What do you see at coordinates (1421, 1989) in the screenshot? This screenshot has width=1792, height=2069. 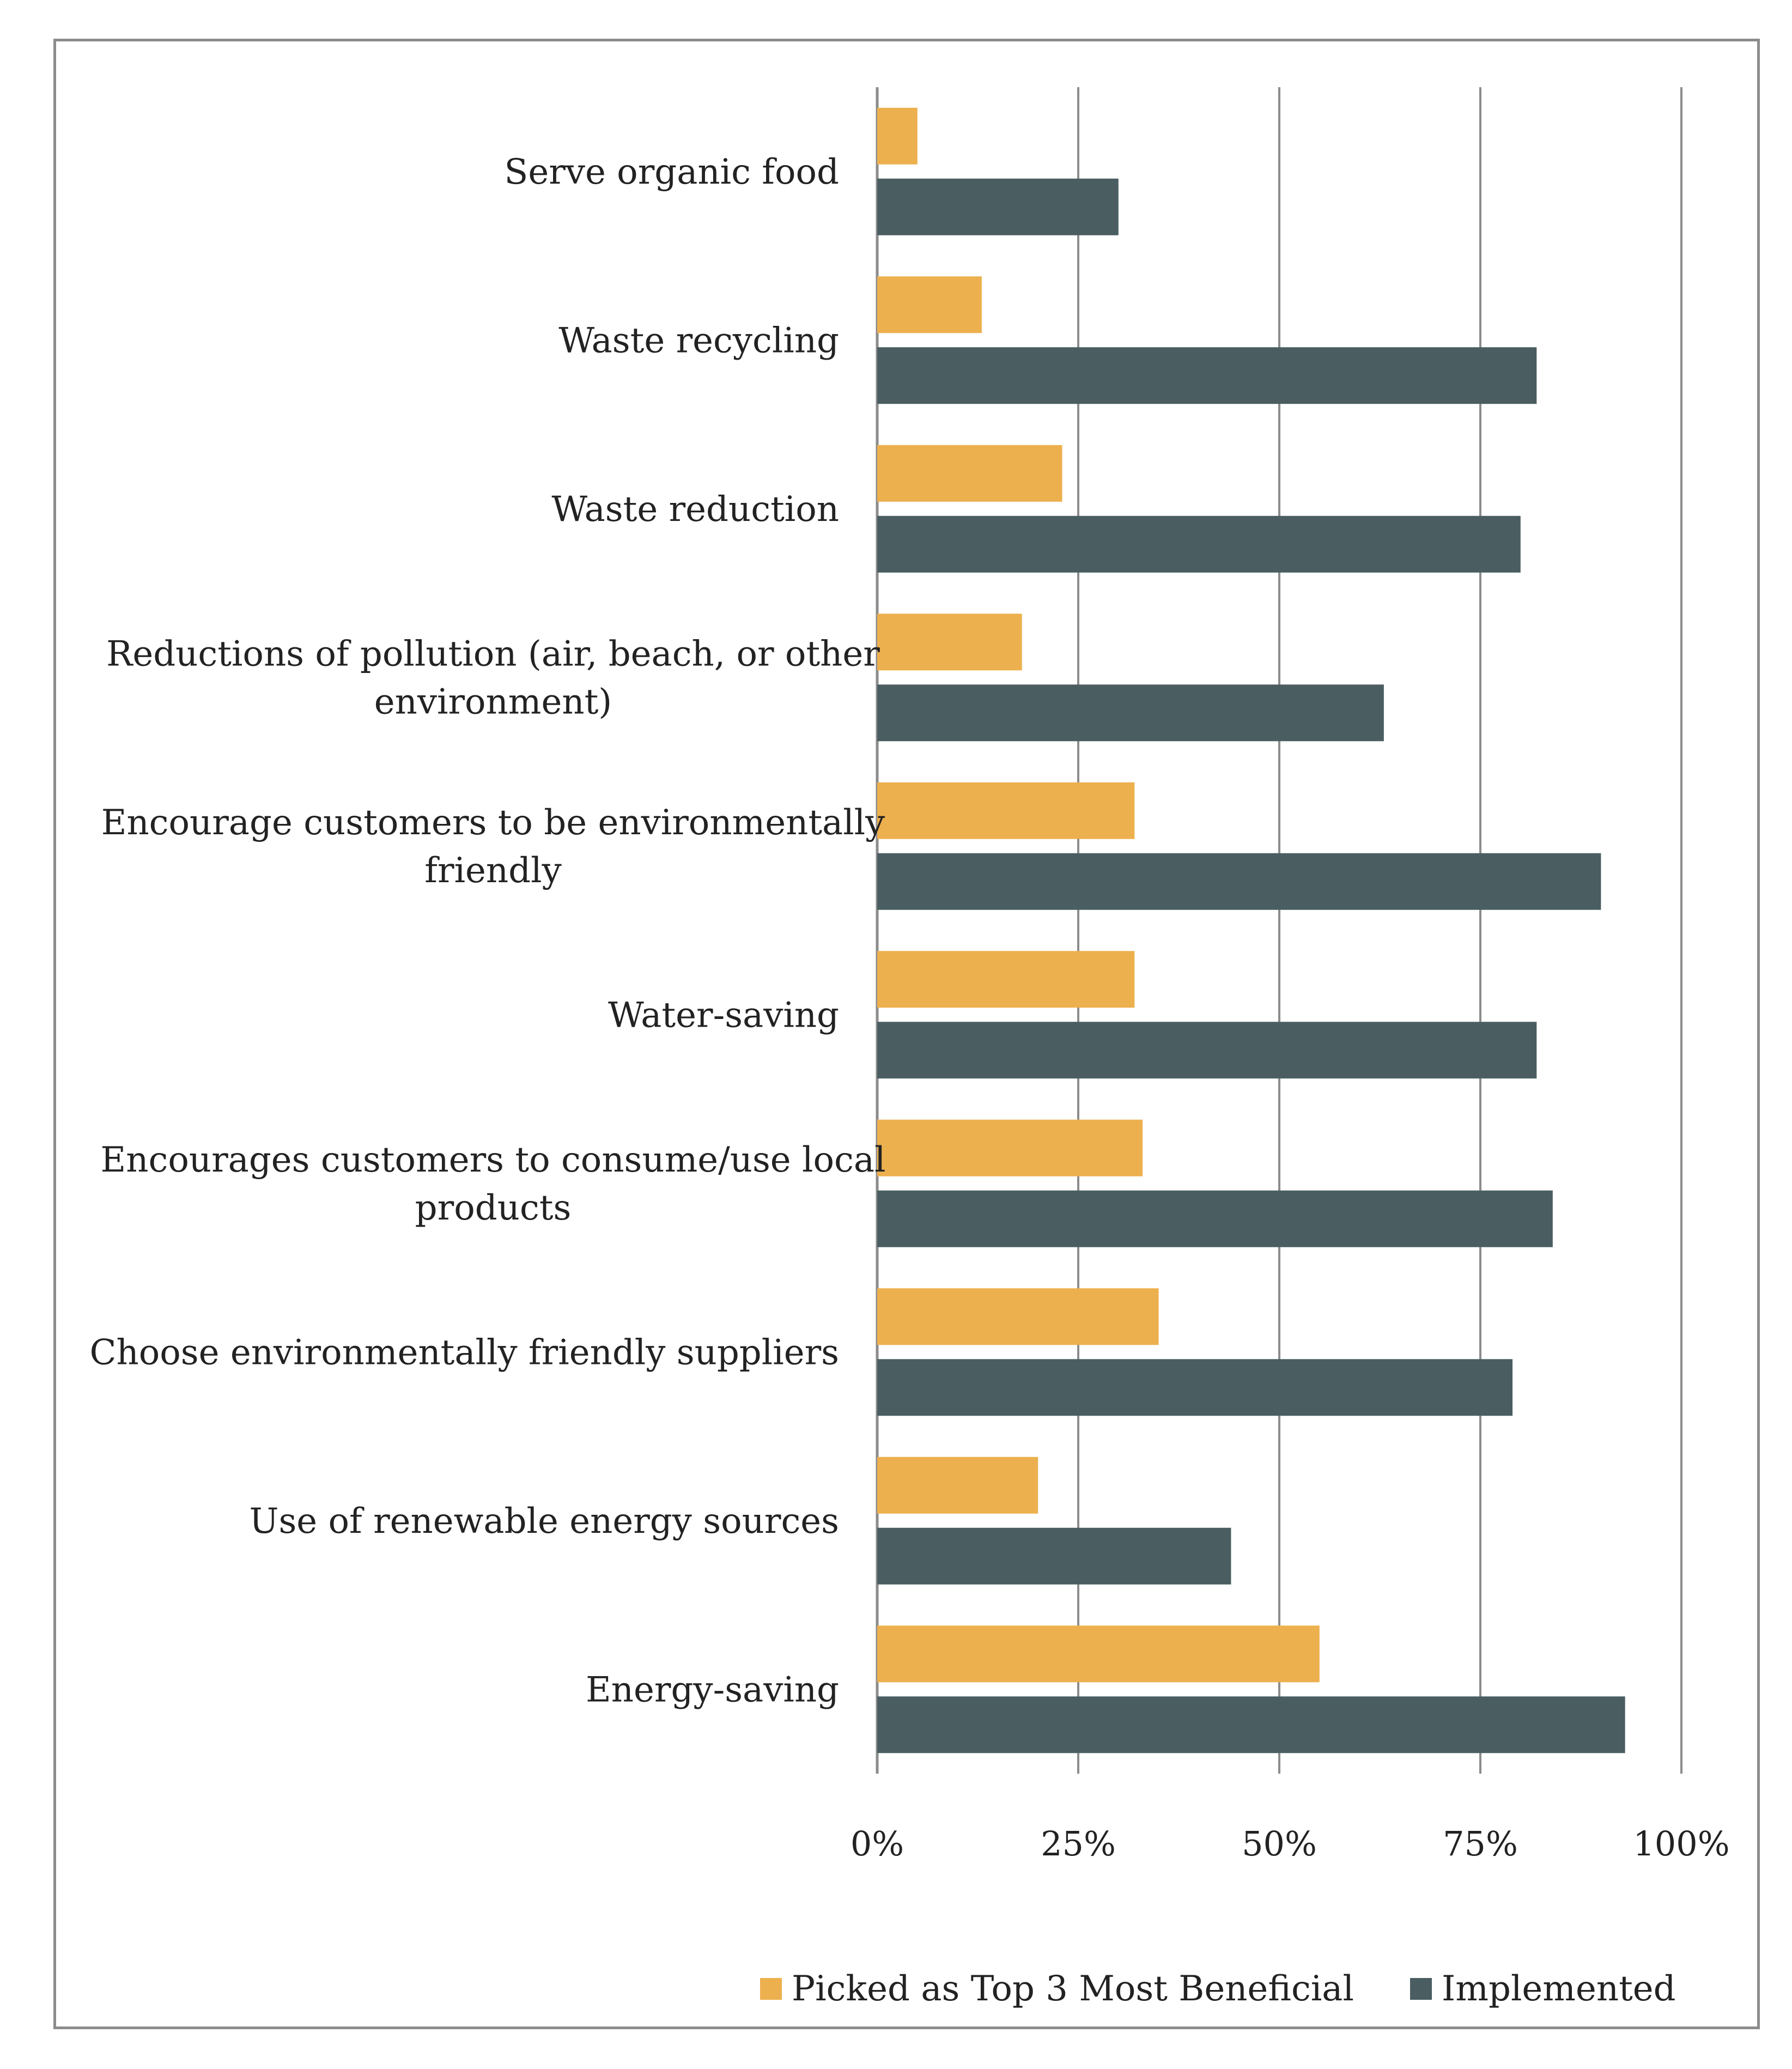 I see `legend-swatch-implemented` at bounding box center [1421, 1989].